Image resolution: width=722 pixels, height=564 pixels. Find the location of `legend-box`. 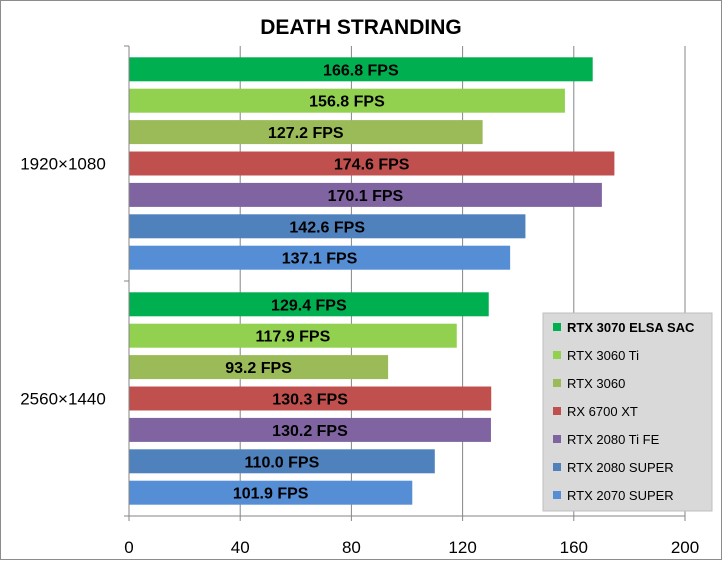

legend-box is located at coordinates (627, 412).